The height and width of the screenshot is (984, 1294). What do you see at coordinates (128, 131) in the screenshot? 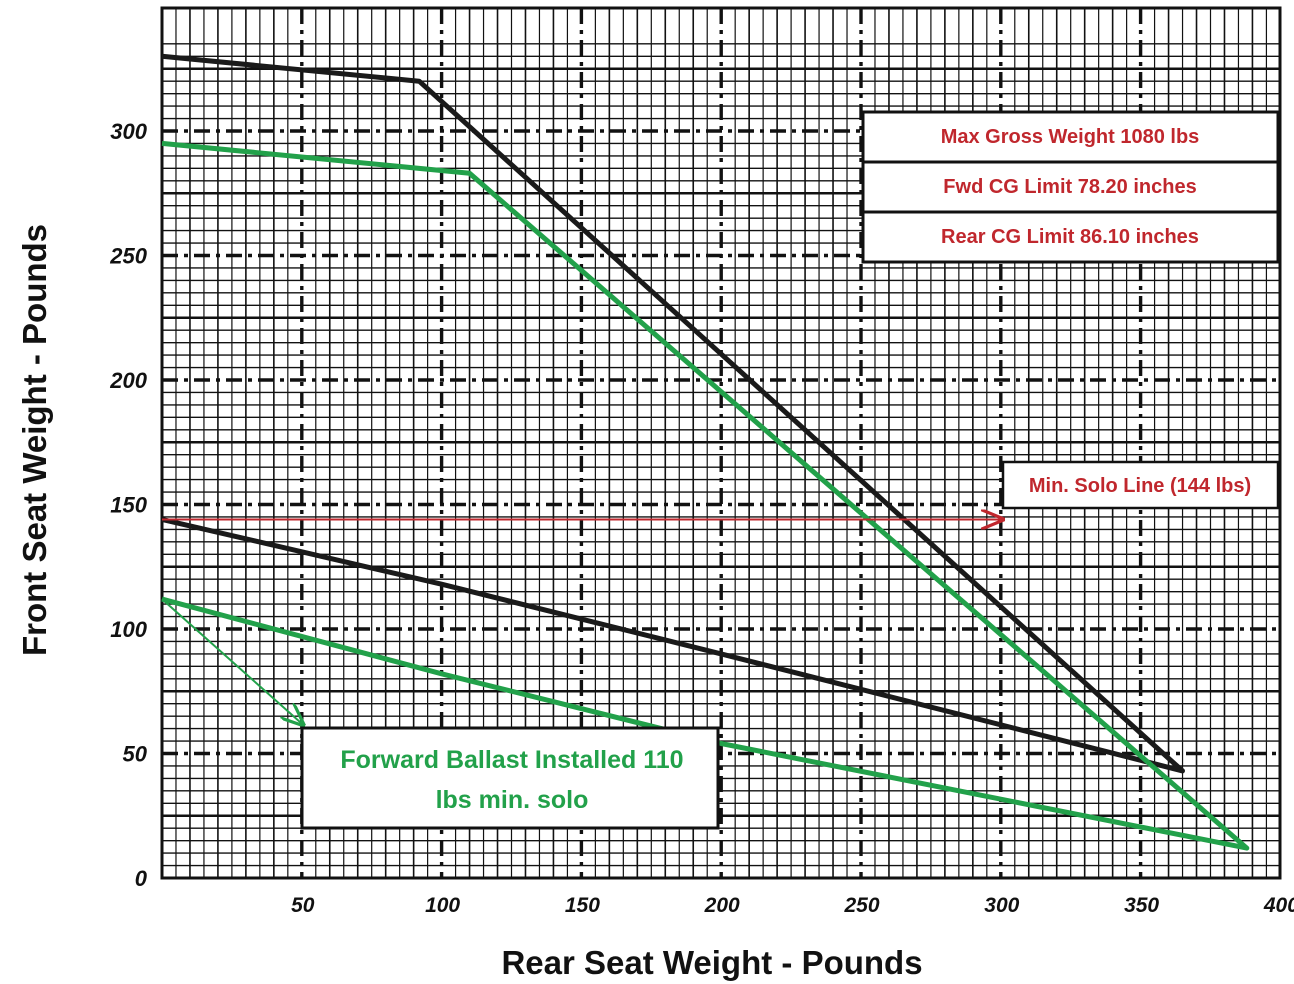
I see `y-tick-label: 300` at bounding box center [128, 131].